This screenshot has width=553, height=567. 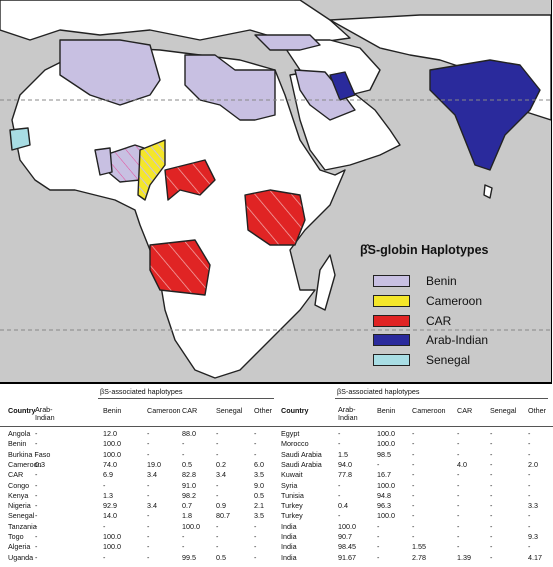 I want to click on left-cell-r6-c0: Kenya, so click(x=18, y=495).